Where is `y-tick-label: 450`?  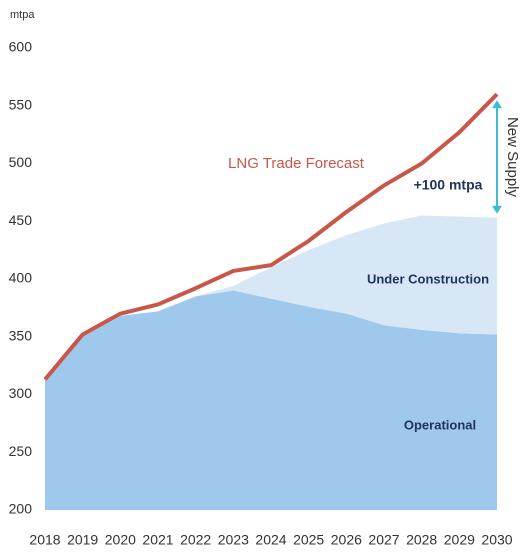
y-tick-label: 450 is located at coordinates (21, 220).